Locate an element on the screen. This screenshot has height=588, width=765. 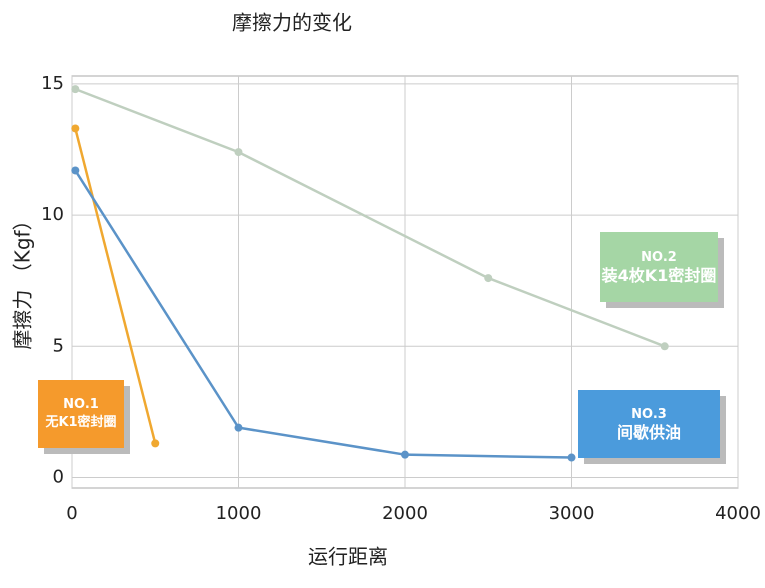
x-tick-label: 0 is located at coordinates (71, 513).